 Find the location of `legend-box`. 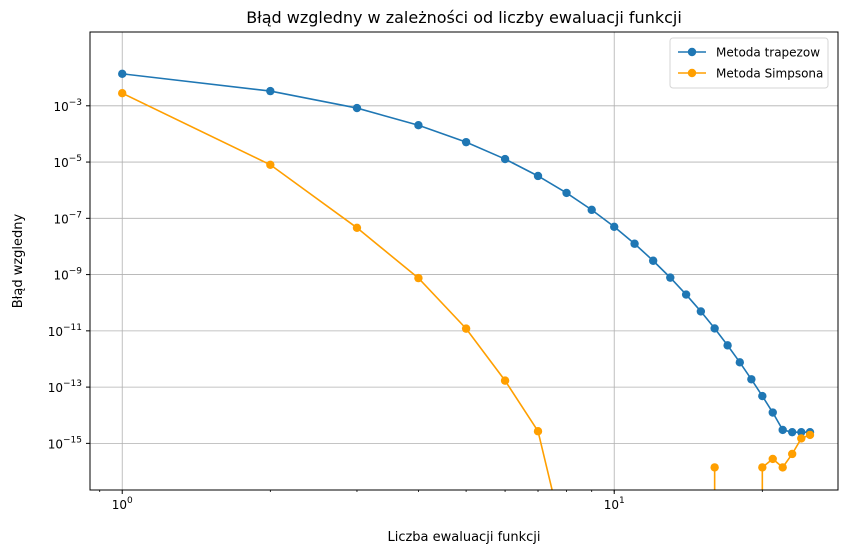

legend-box is located at coordinates (749, 63).